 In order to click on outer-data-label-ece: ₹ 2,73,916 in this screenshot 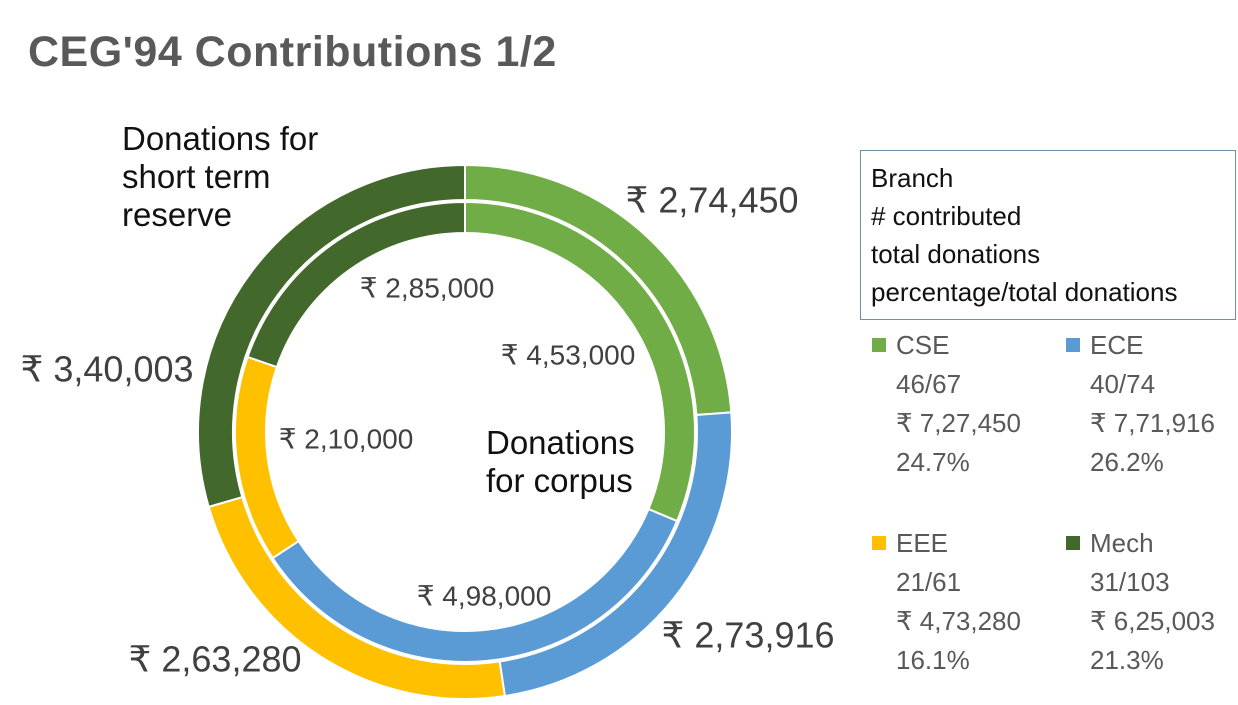, I will do `click(747, 635)`.